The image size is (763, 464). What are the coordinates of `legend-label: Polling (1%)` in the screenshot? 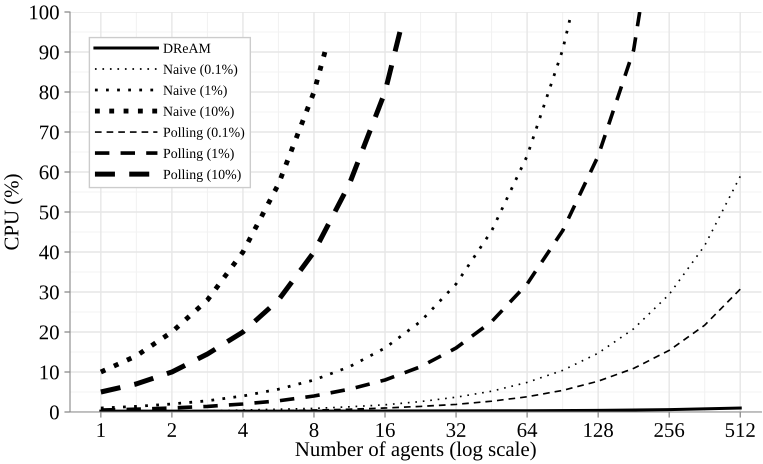 It's located at (198, 154).